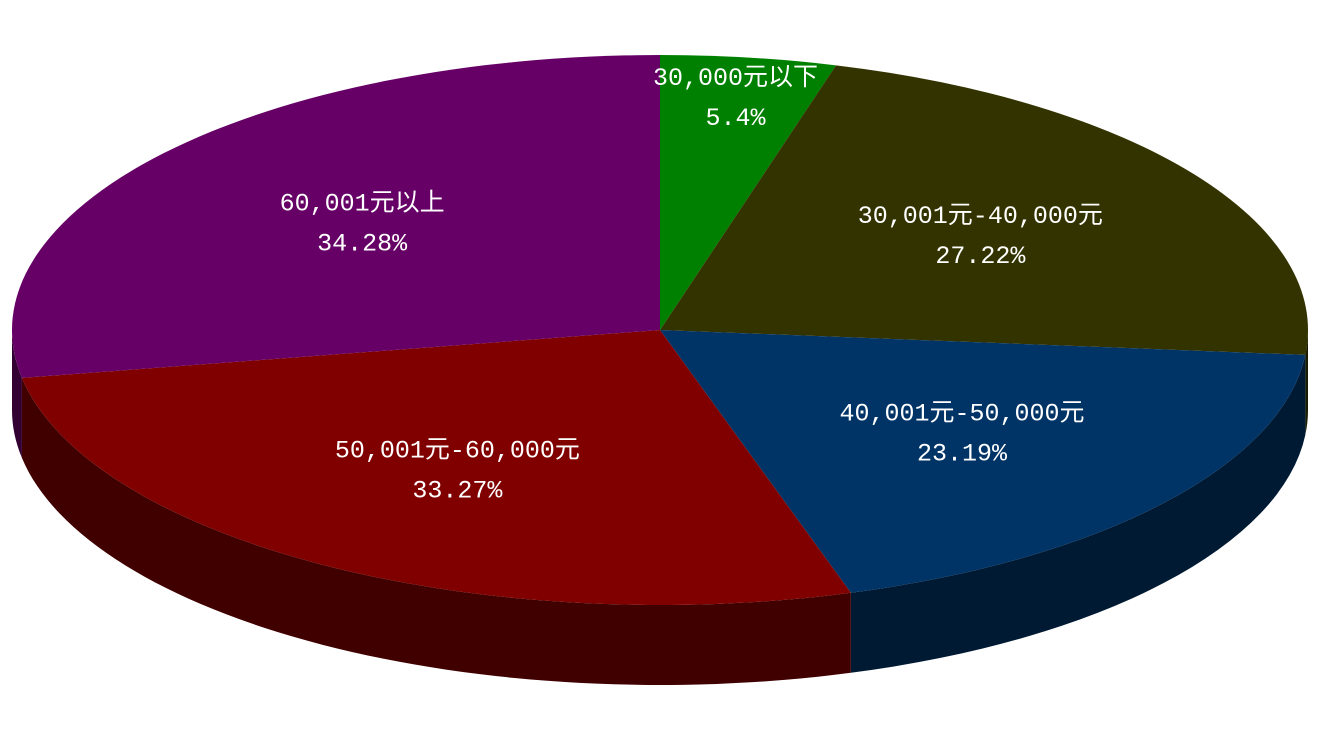 This screenshot has width=1325, height=730. What do you see at coordinates (457, 490) in the screenshot?
I see `value-label: 33.27%` at bounding box center [457, 490].